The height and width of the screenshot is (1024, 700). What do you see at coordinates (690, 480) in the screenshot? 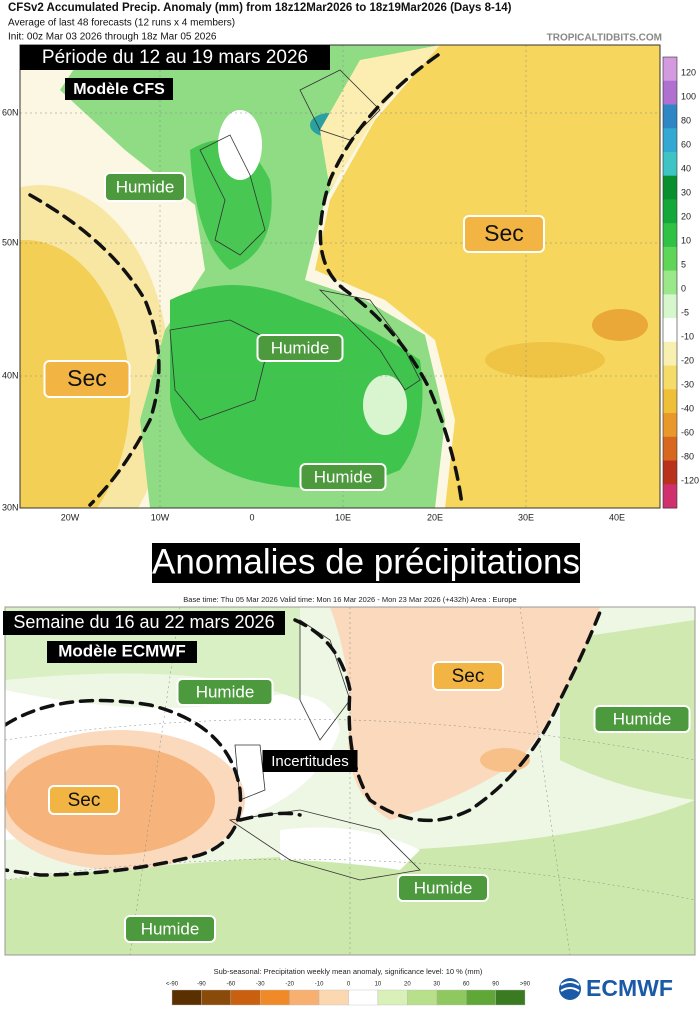
I see `colorbar-label: -120` at bounding box center [690, 480].